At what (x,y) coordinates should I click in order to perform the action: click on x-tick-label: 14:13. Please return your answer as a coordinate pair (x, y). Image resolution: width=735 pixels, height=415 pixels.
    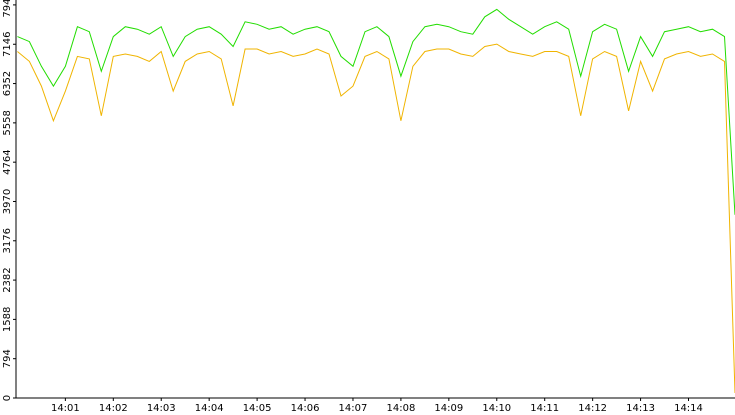
    Looking at the image, I should click on (640, 408).